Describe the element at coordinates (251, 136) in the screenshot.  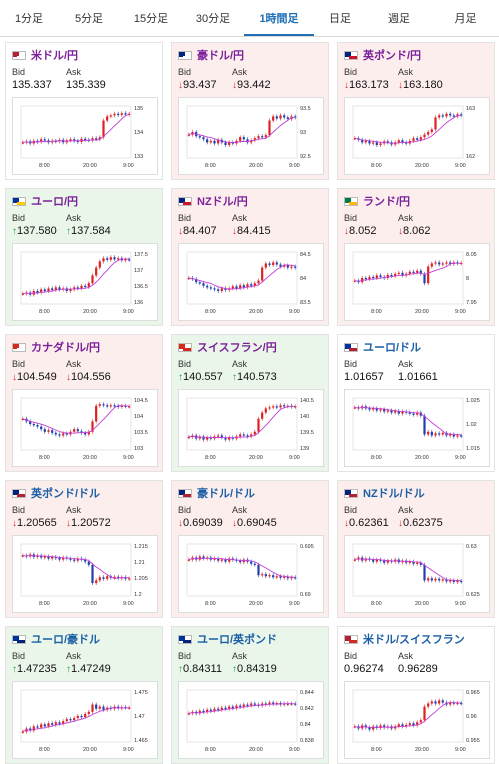
I see `mini-chart: 93.5 93 92.5 8:00 20:00 9:00` at that location.